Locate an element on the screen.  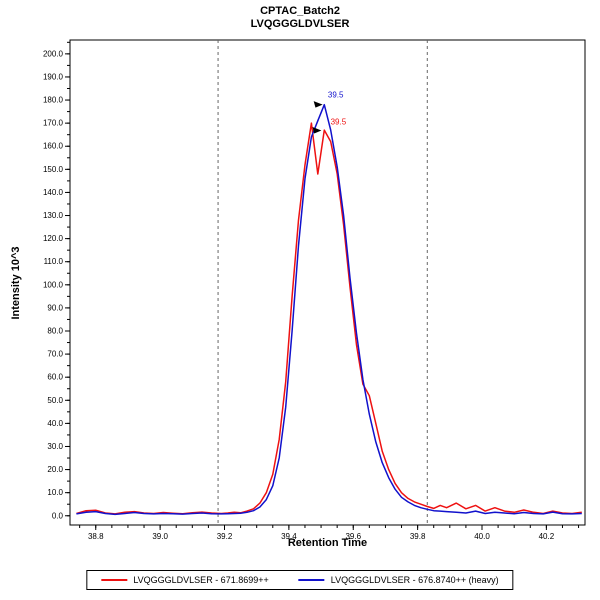
y-tick-label: 0.0 is located at coordinates (58, 515).